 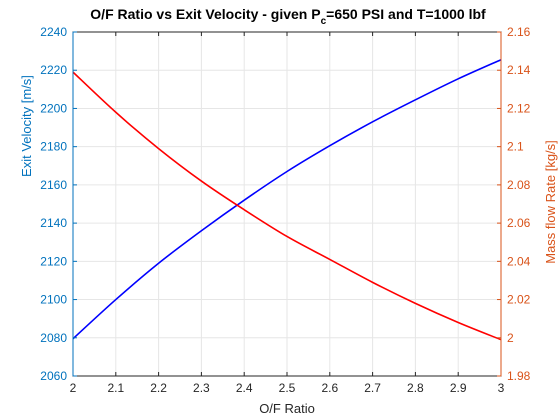 I want to click on left-tick-label: 2100, so click(x=53, y=300).